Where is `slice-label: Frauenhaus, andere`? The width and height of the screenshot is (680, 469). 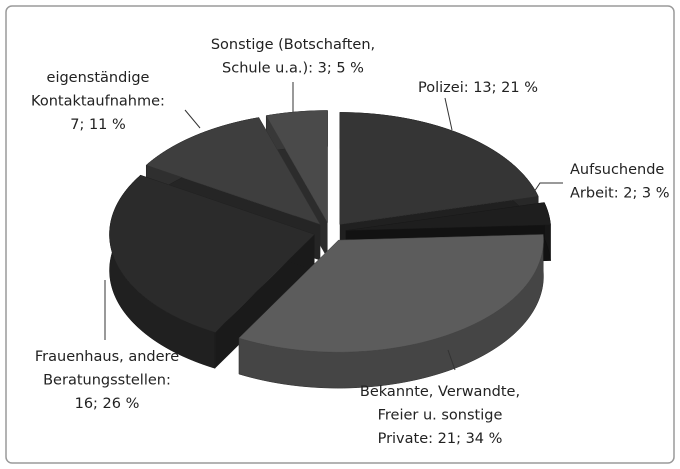
slice-label: Frauenhaus, andere is located at coordinates (107, 357).